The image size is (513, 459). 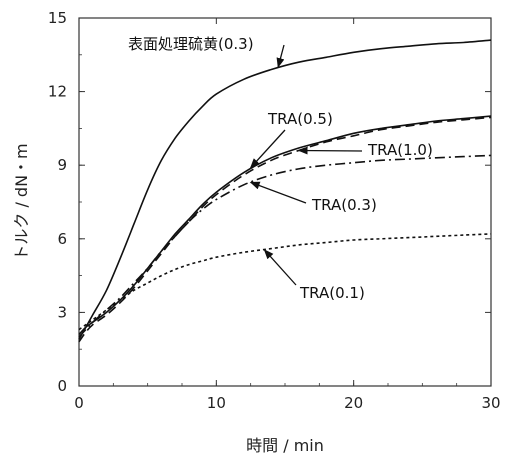 What do you see at coordinates (285, 445) in the screenshot?
I see `x-axis-title: 時間 / min` at bounding box center [285, 445].